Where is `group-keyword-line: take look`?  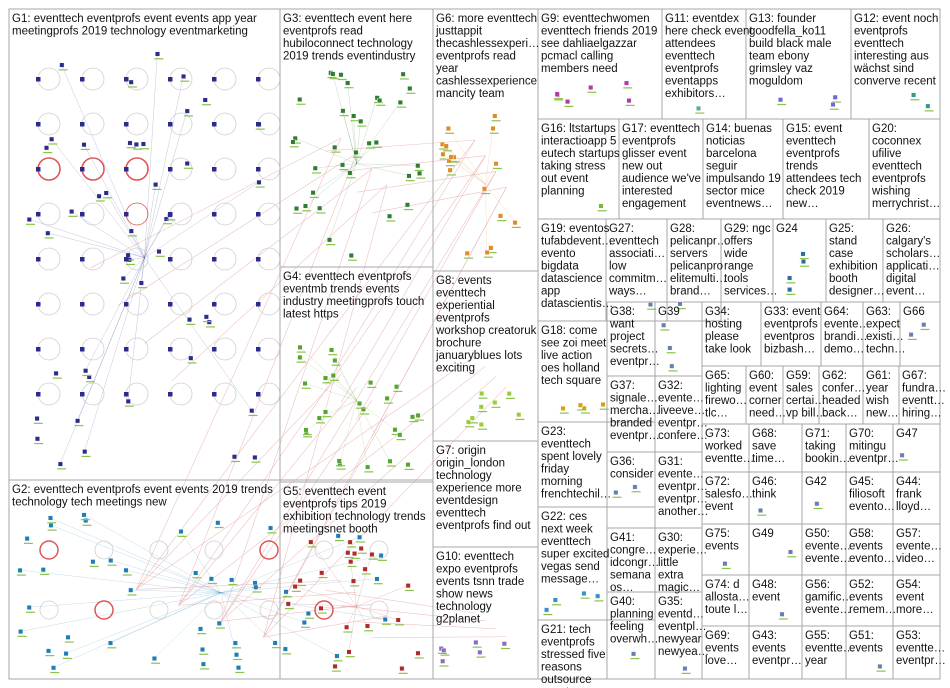 group-keyword-line: take look is located at coordinates (728, 350).